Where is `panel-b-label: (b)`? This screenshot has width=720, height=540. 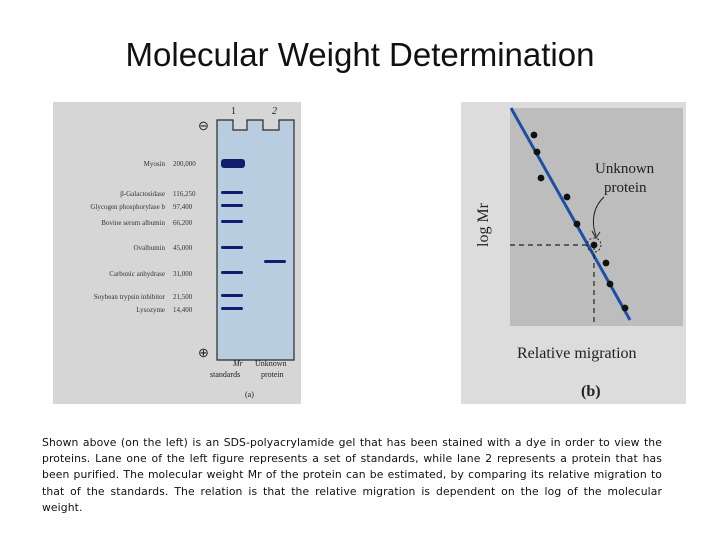
panel-b-label: (b) is located at coordinates (591, 391).